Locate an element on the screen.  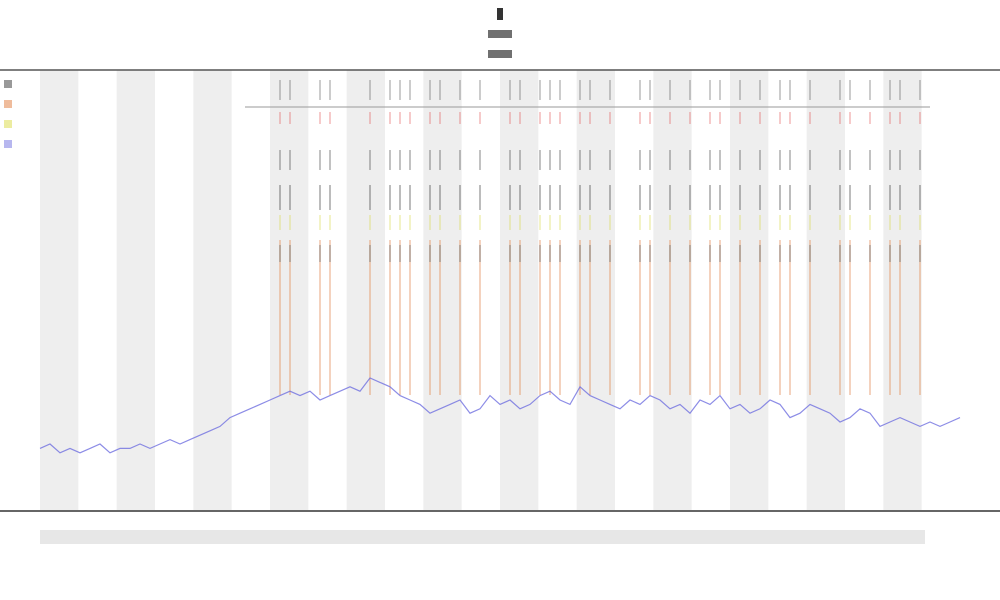
title-block is located at coordinates (500, 33).